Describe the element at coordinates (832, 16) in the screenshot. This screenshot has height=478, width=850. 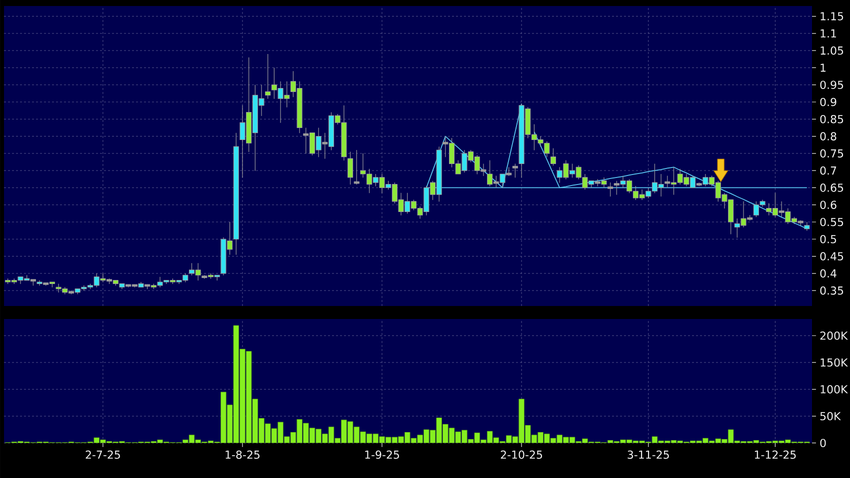
I see `y-tick-label: 1.15` at that location.